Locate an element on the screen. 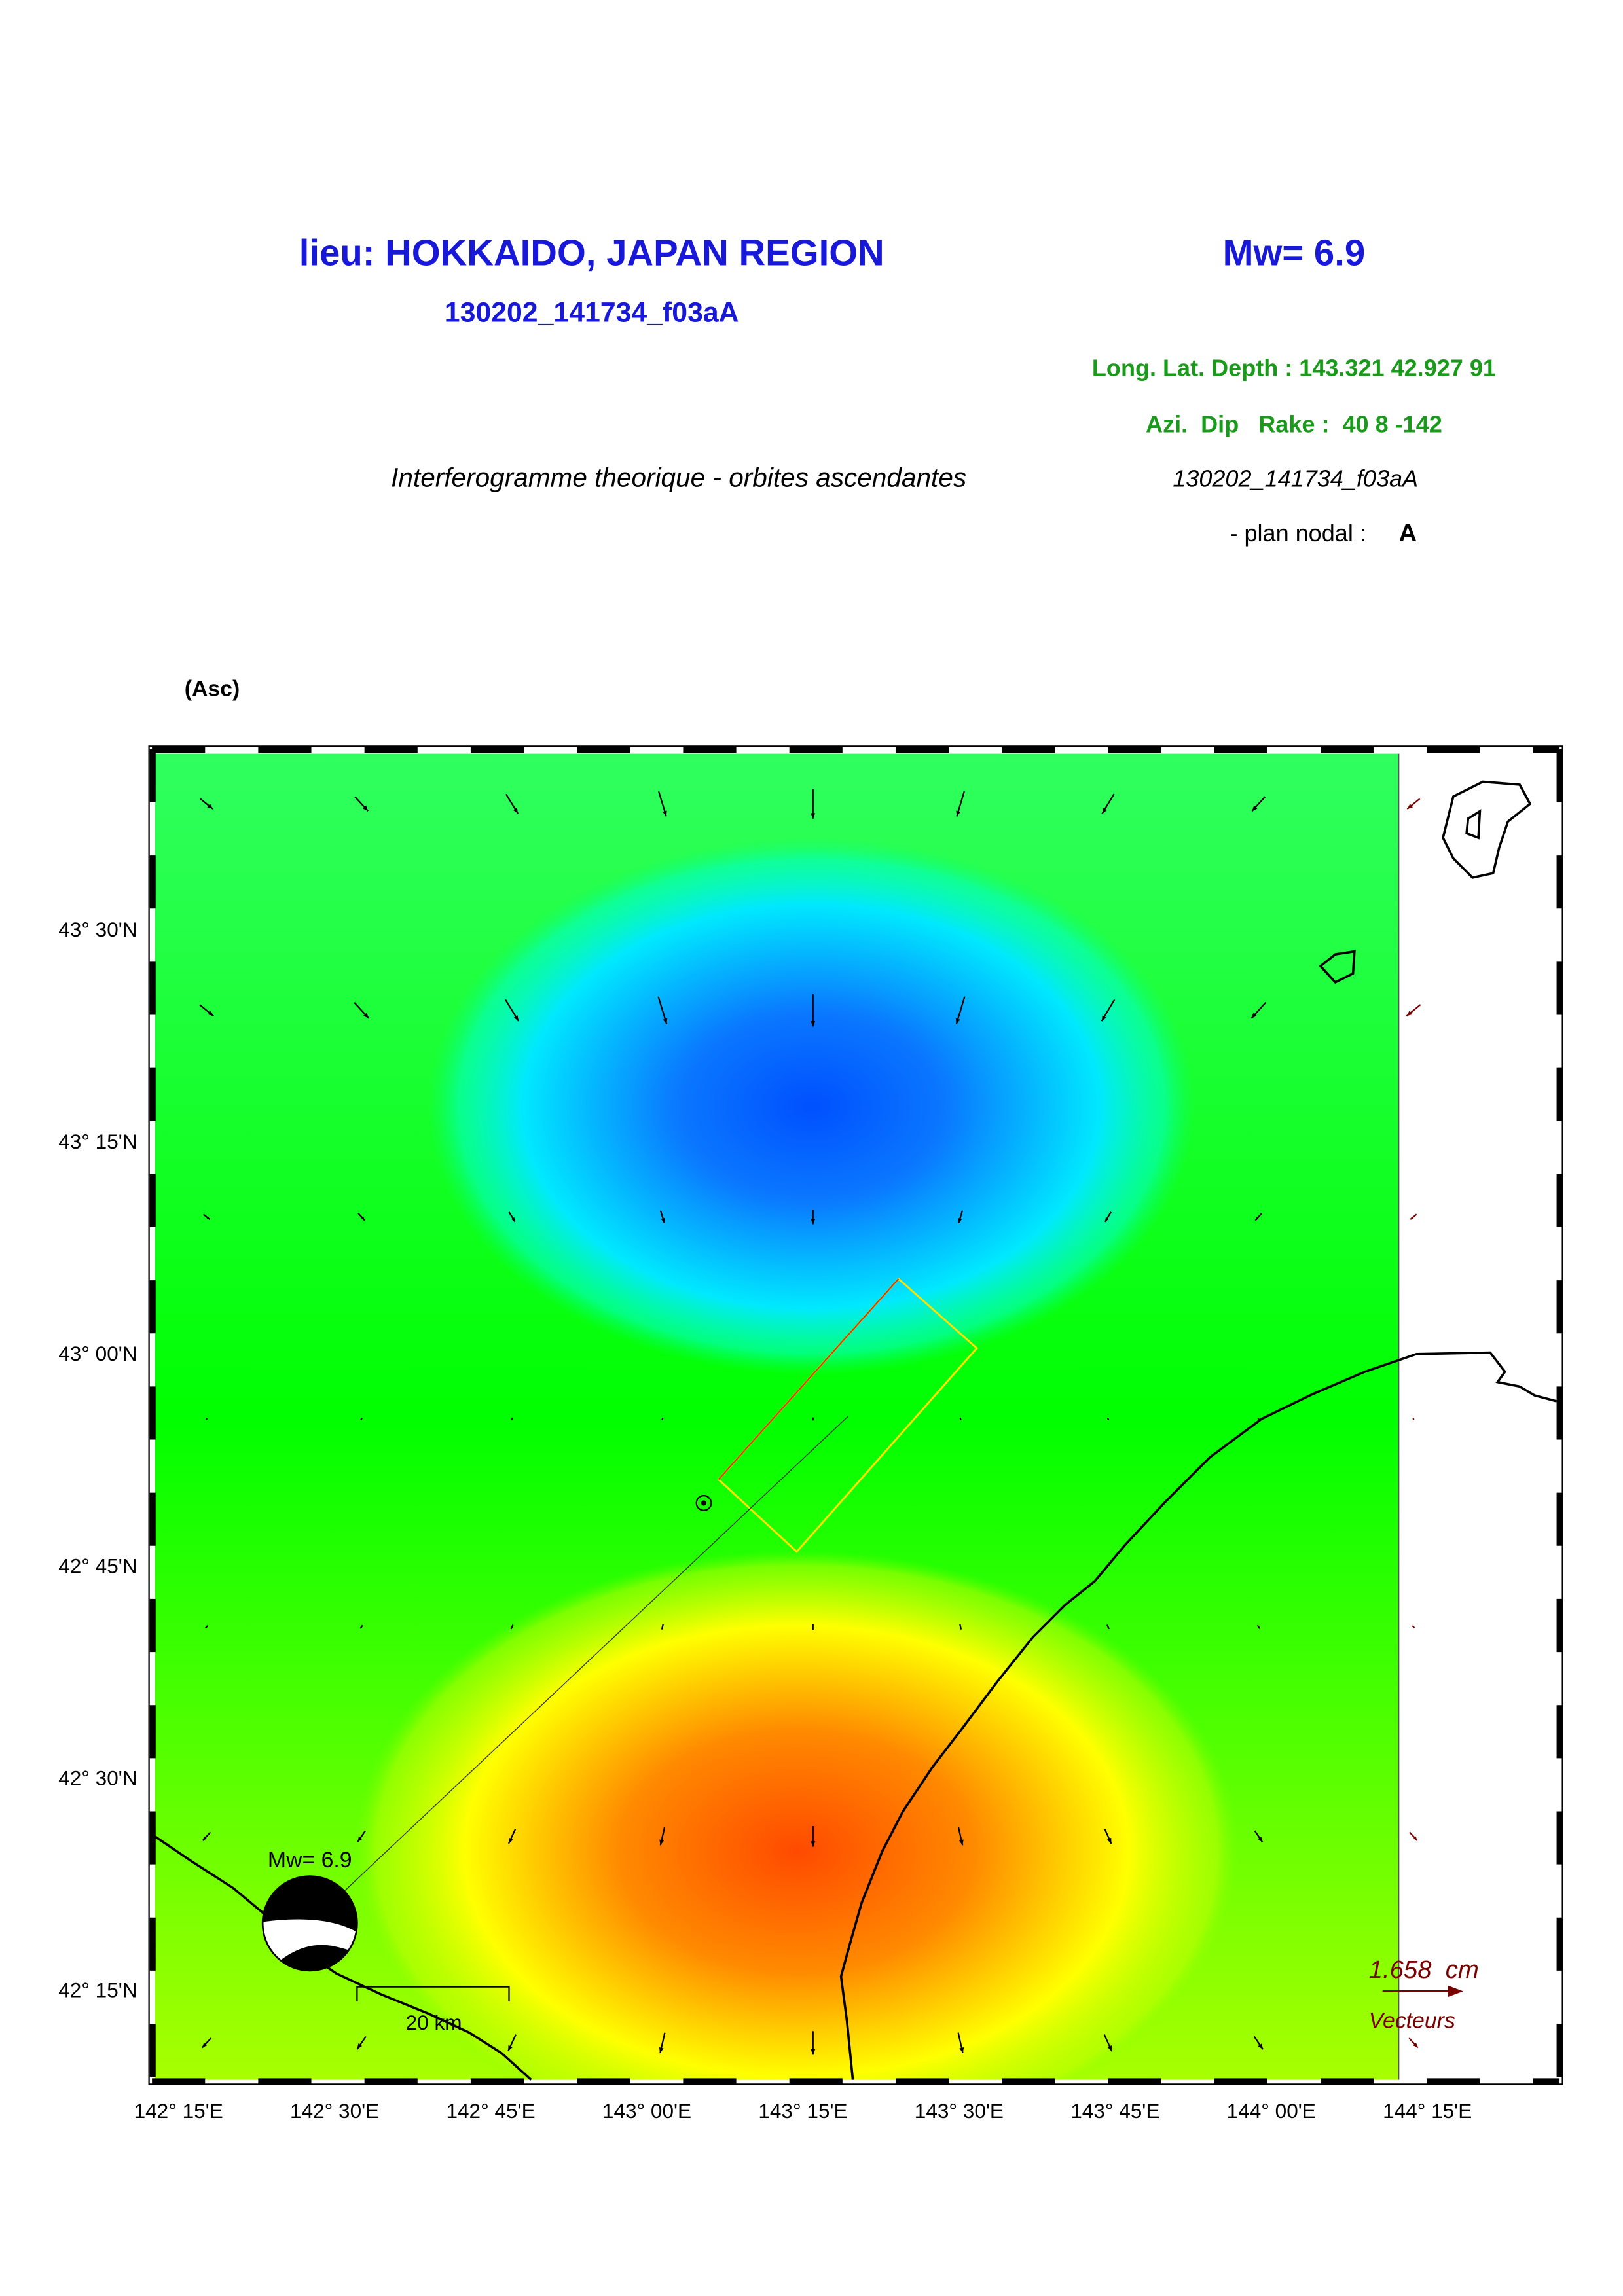 This screenshot has width=1623, height=2296. lon-label: 142° 15'E is located at coordinates (178, 2111).